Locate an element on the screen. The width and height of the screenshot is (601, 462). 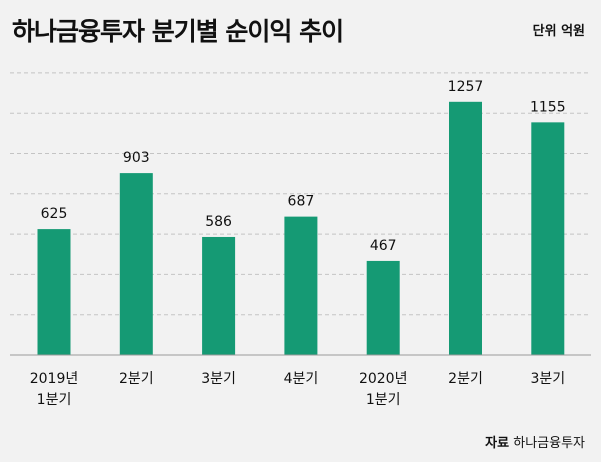
bar-value-label: 903 is located at coordinates (136, 158).